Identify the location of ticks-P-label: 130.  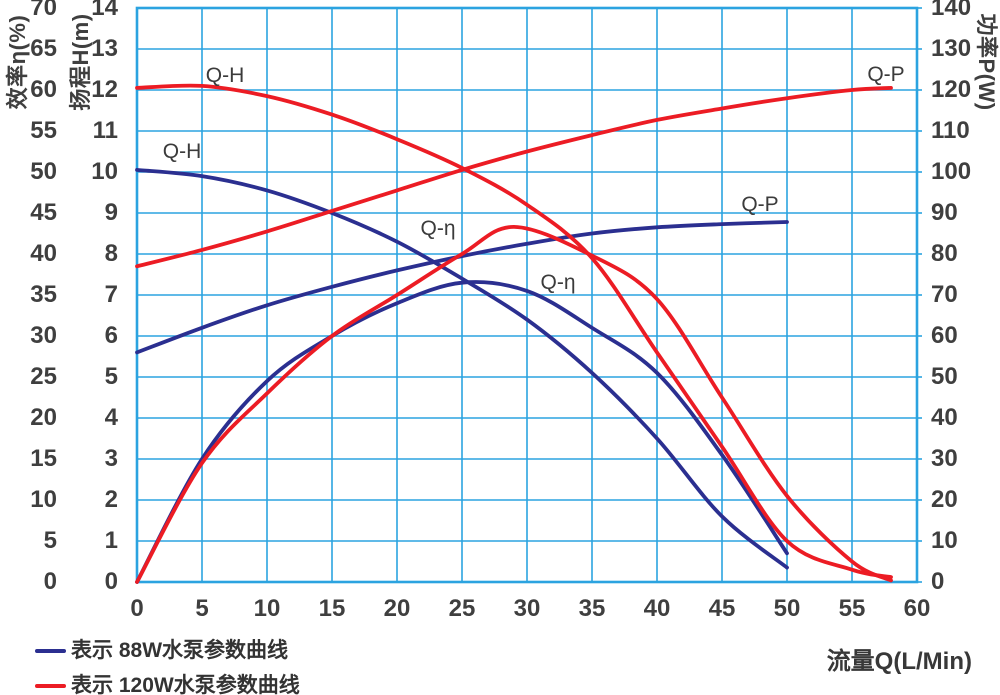
(951, 48).